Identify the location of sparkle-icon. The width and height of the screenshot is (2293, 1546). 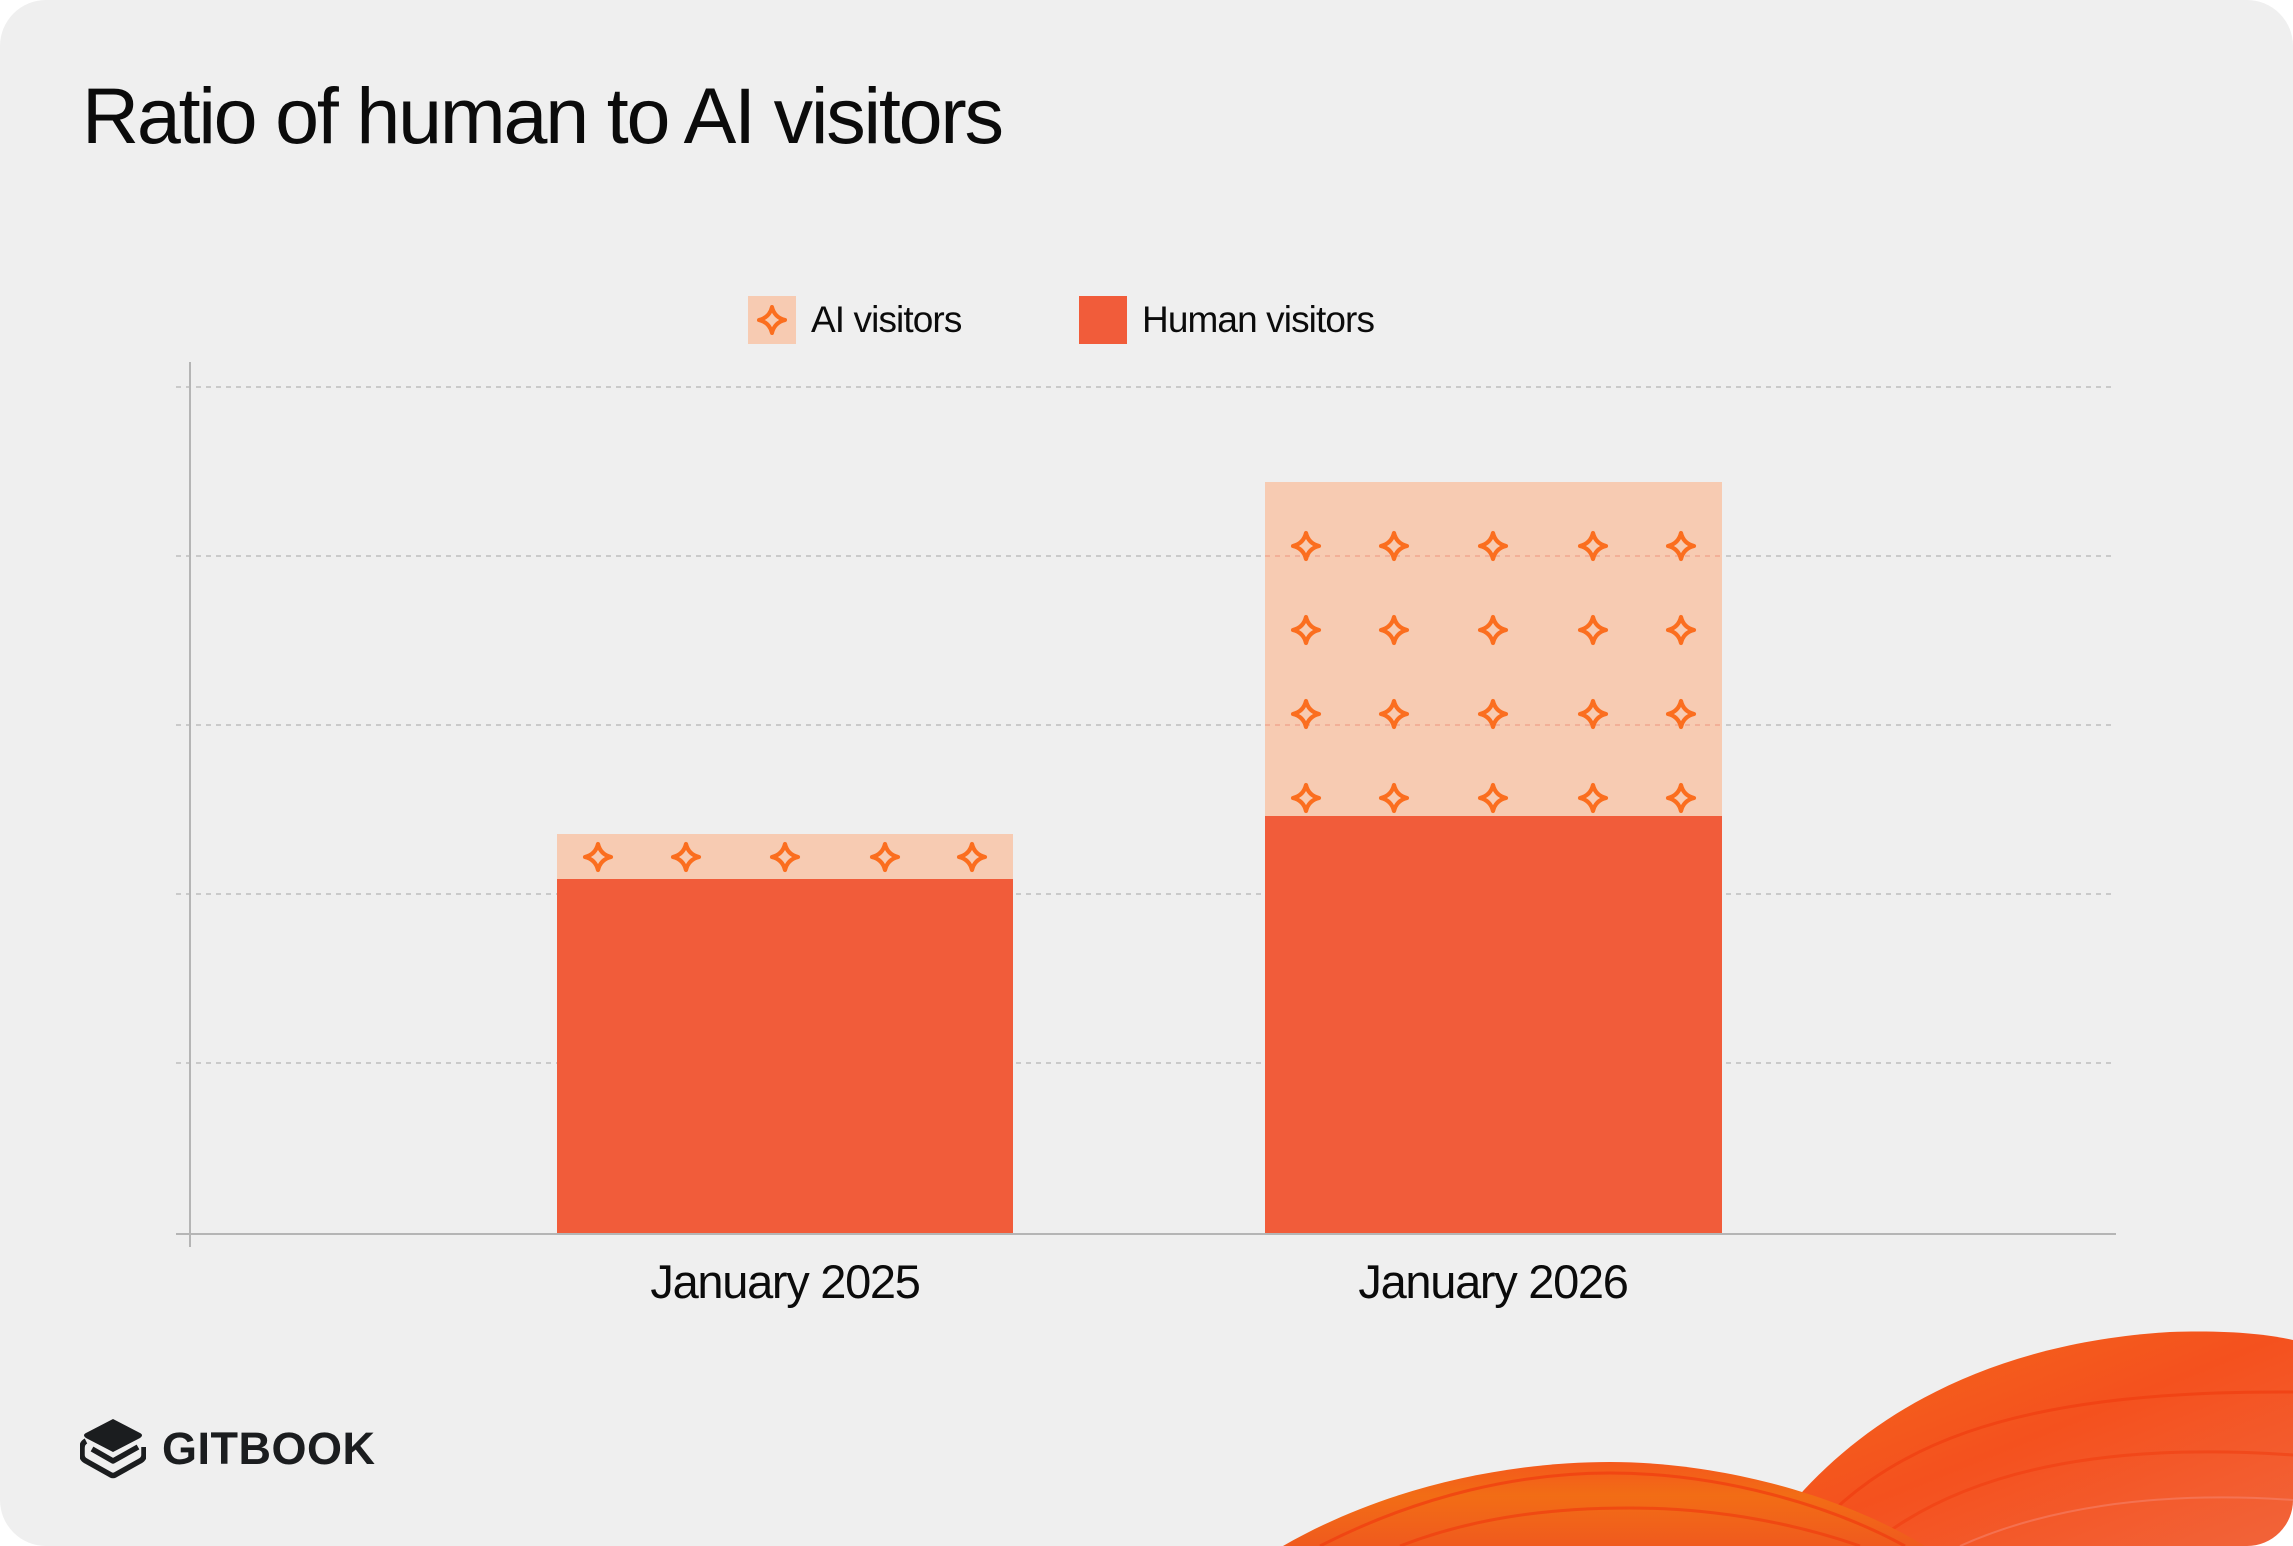
(772, 320).